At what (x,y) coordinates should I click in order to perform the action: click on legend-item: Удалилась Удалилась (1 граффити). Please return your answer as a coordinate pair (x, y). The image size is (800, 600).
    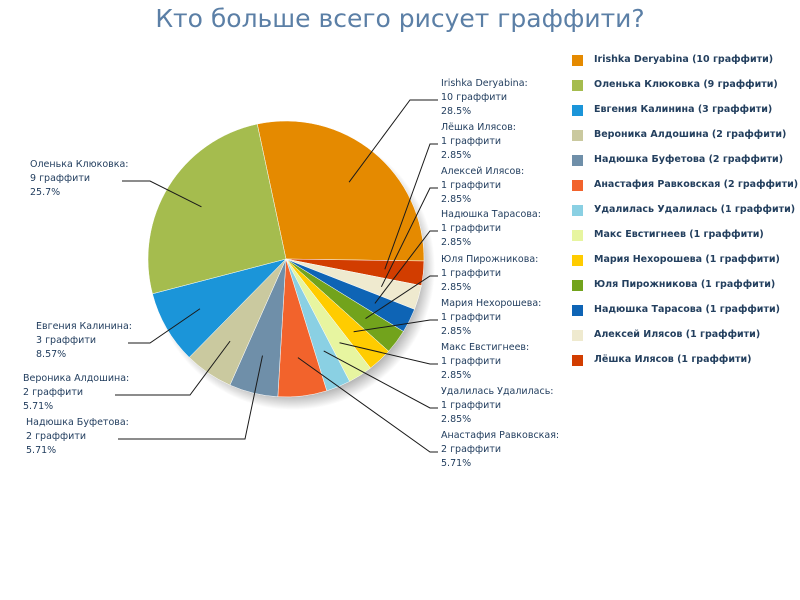
    Looking at the image, I should click on (686, 214).